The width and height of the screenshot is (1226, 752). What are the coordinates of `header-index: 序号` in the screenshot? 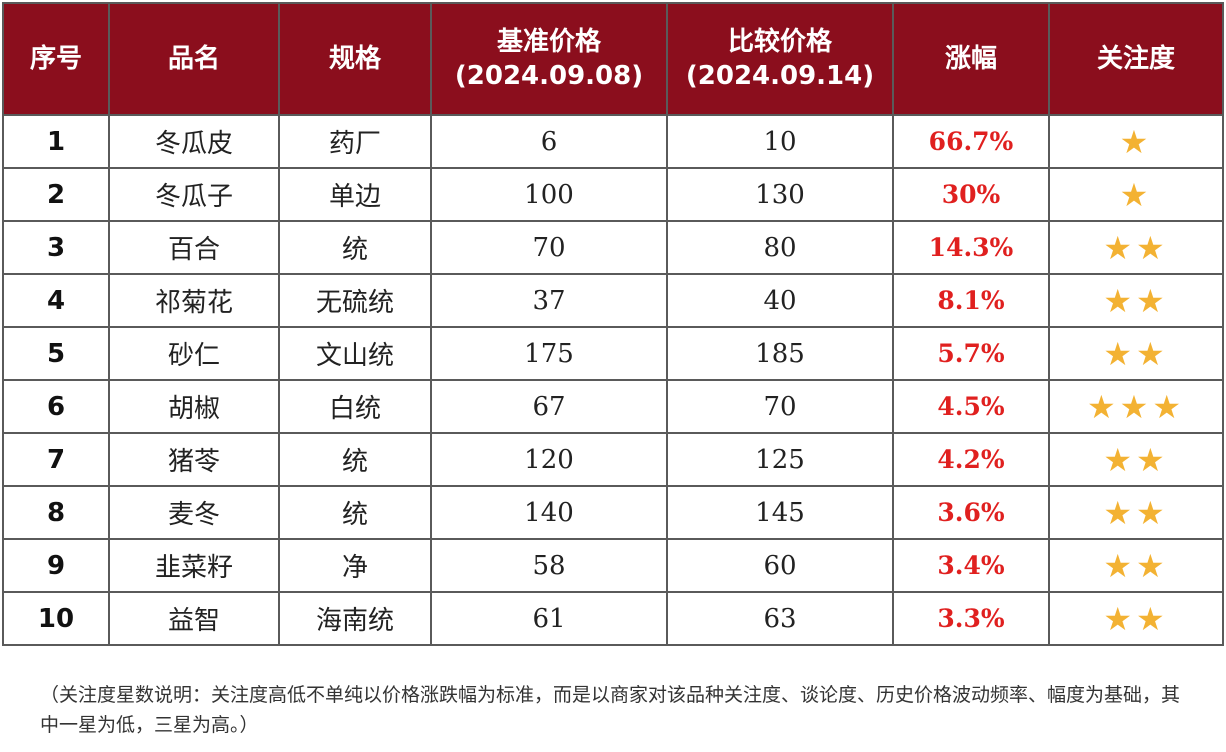 It's located at (56, 59).